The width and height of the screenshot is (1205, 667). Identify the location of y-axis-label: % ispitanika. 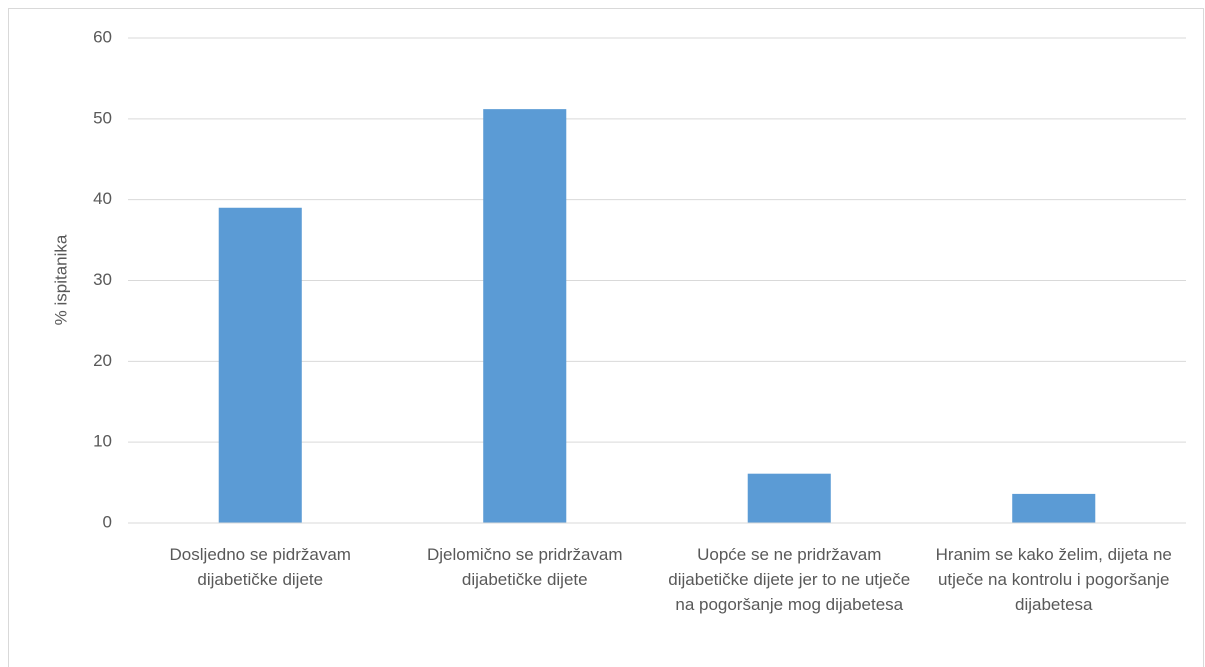
(60, 279).